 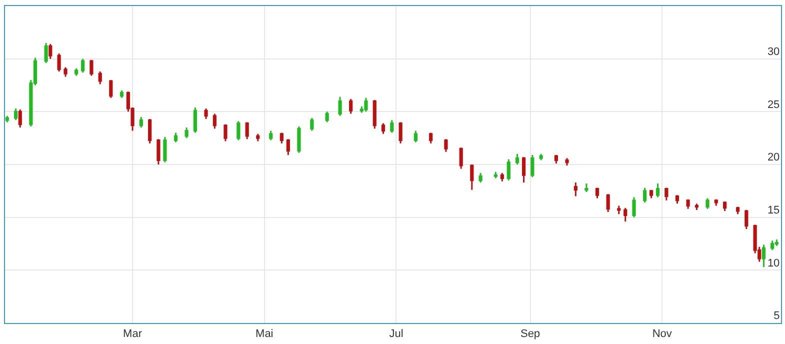 I want to click on y-tick-label: 30, so click(x=773, y=52).